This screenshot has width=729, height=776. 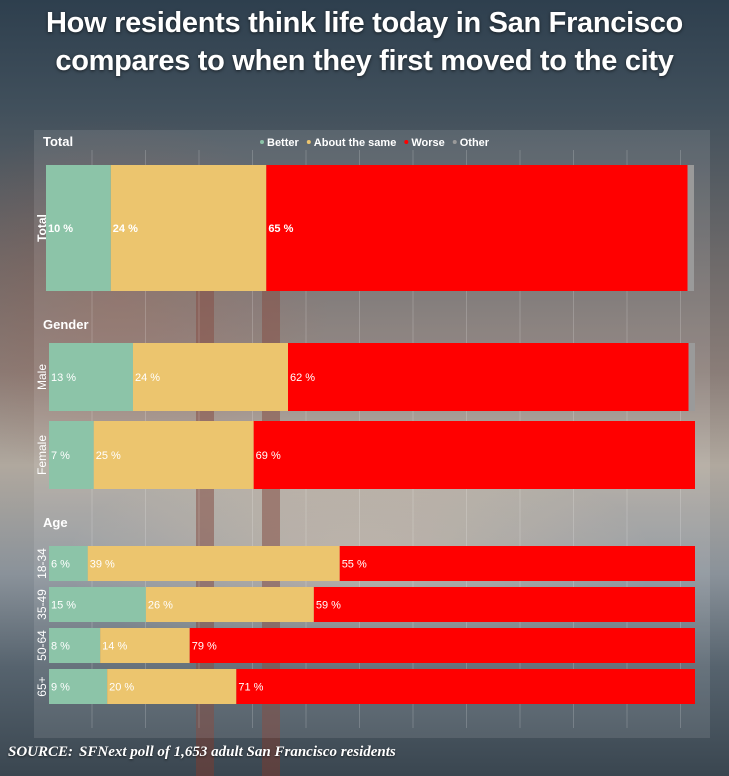 I want to click on bar-segment-35-49-about-the-same, so click(x=229, y=604).